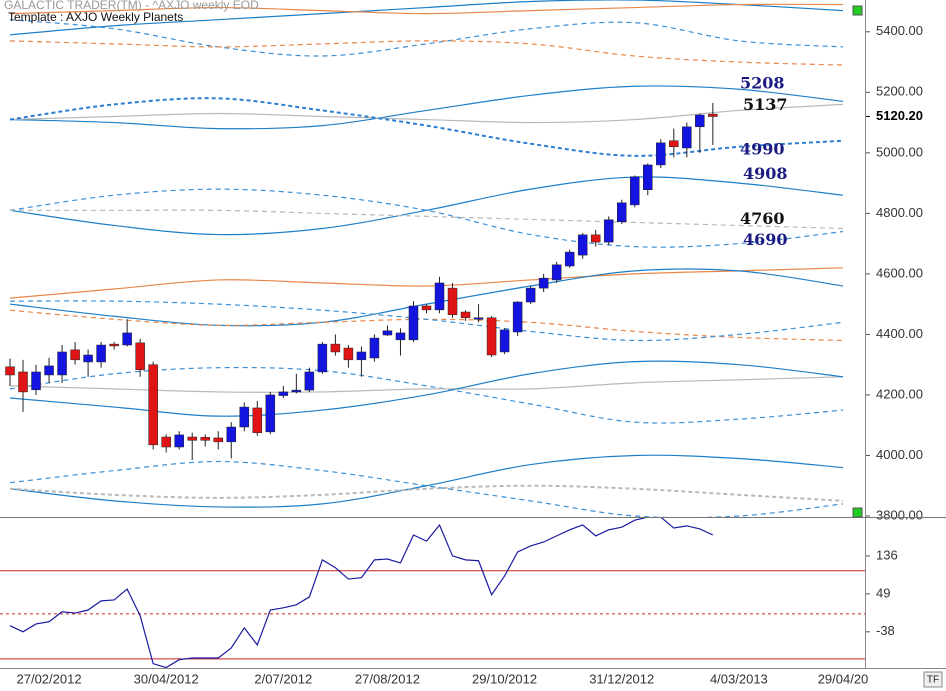 This screenshot has width=946, height=691. What do you see at coordinates (131, 6) in the screenshot?
I see `product-title: GALACTIC TRADER(TM) - ^AXJO weekly EOD` at bounding box center [131, 6].